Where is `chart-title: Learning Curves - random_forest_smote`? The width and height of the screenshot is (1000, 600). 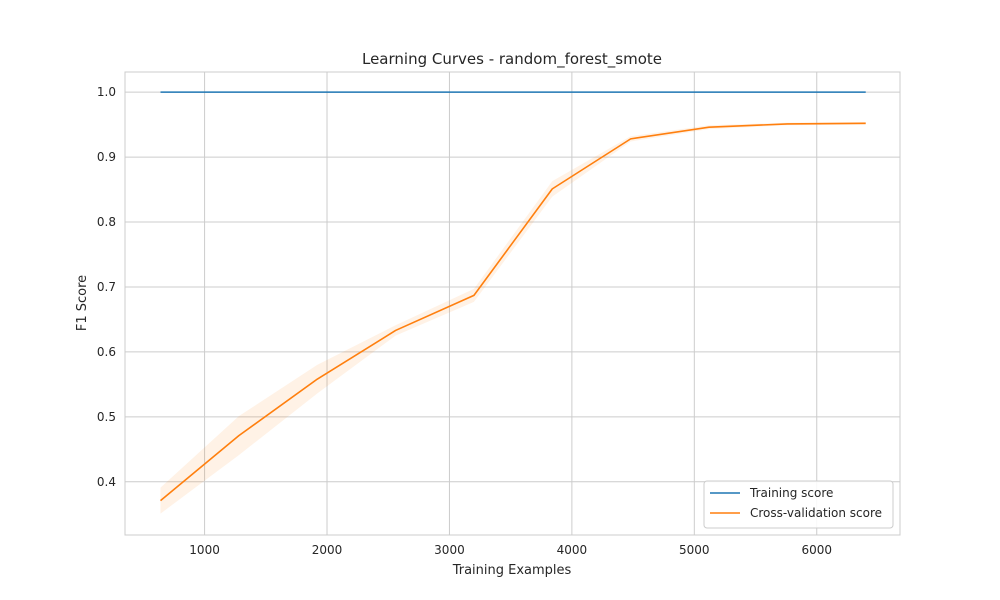 chart-title: Learning Curves - random_forest_smote is located at coordinates (512, 59).